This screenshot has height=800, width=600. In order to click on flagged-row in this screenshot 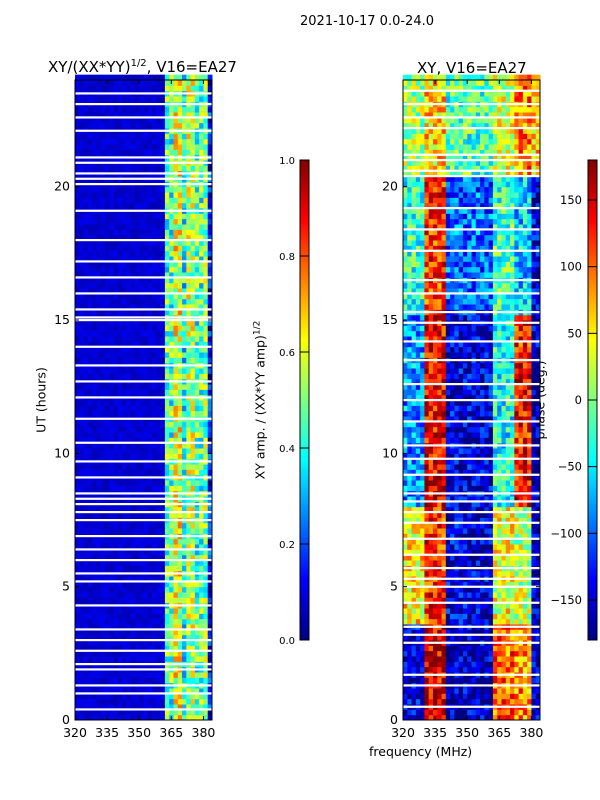, I will do `click(143, 157)`.